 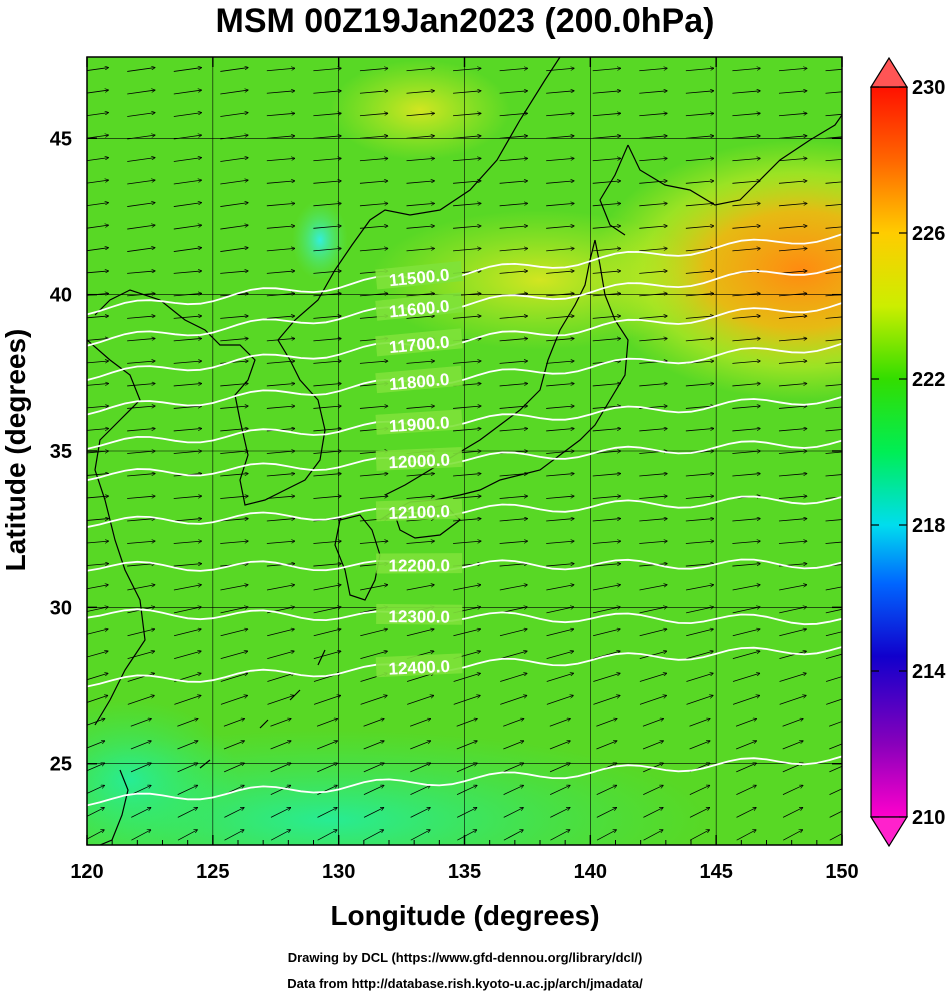 I want to click on colorbar-max-arrow, so click(x=889, y=72).